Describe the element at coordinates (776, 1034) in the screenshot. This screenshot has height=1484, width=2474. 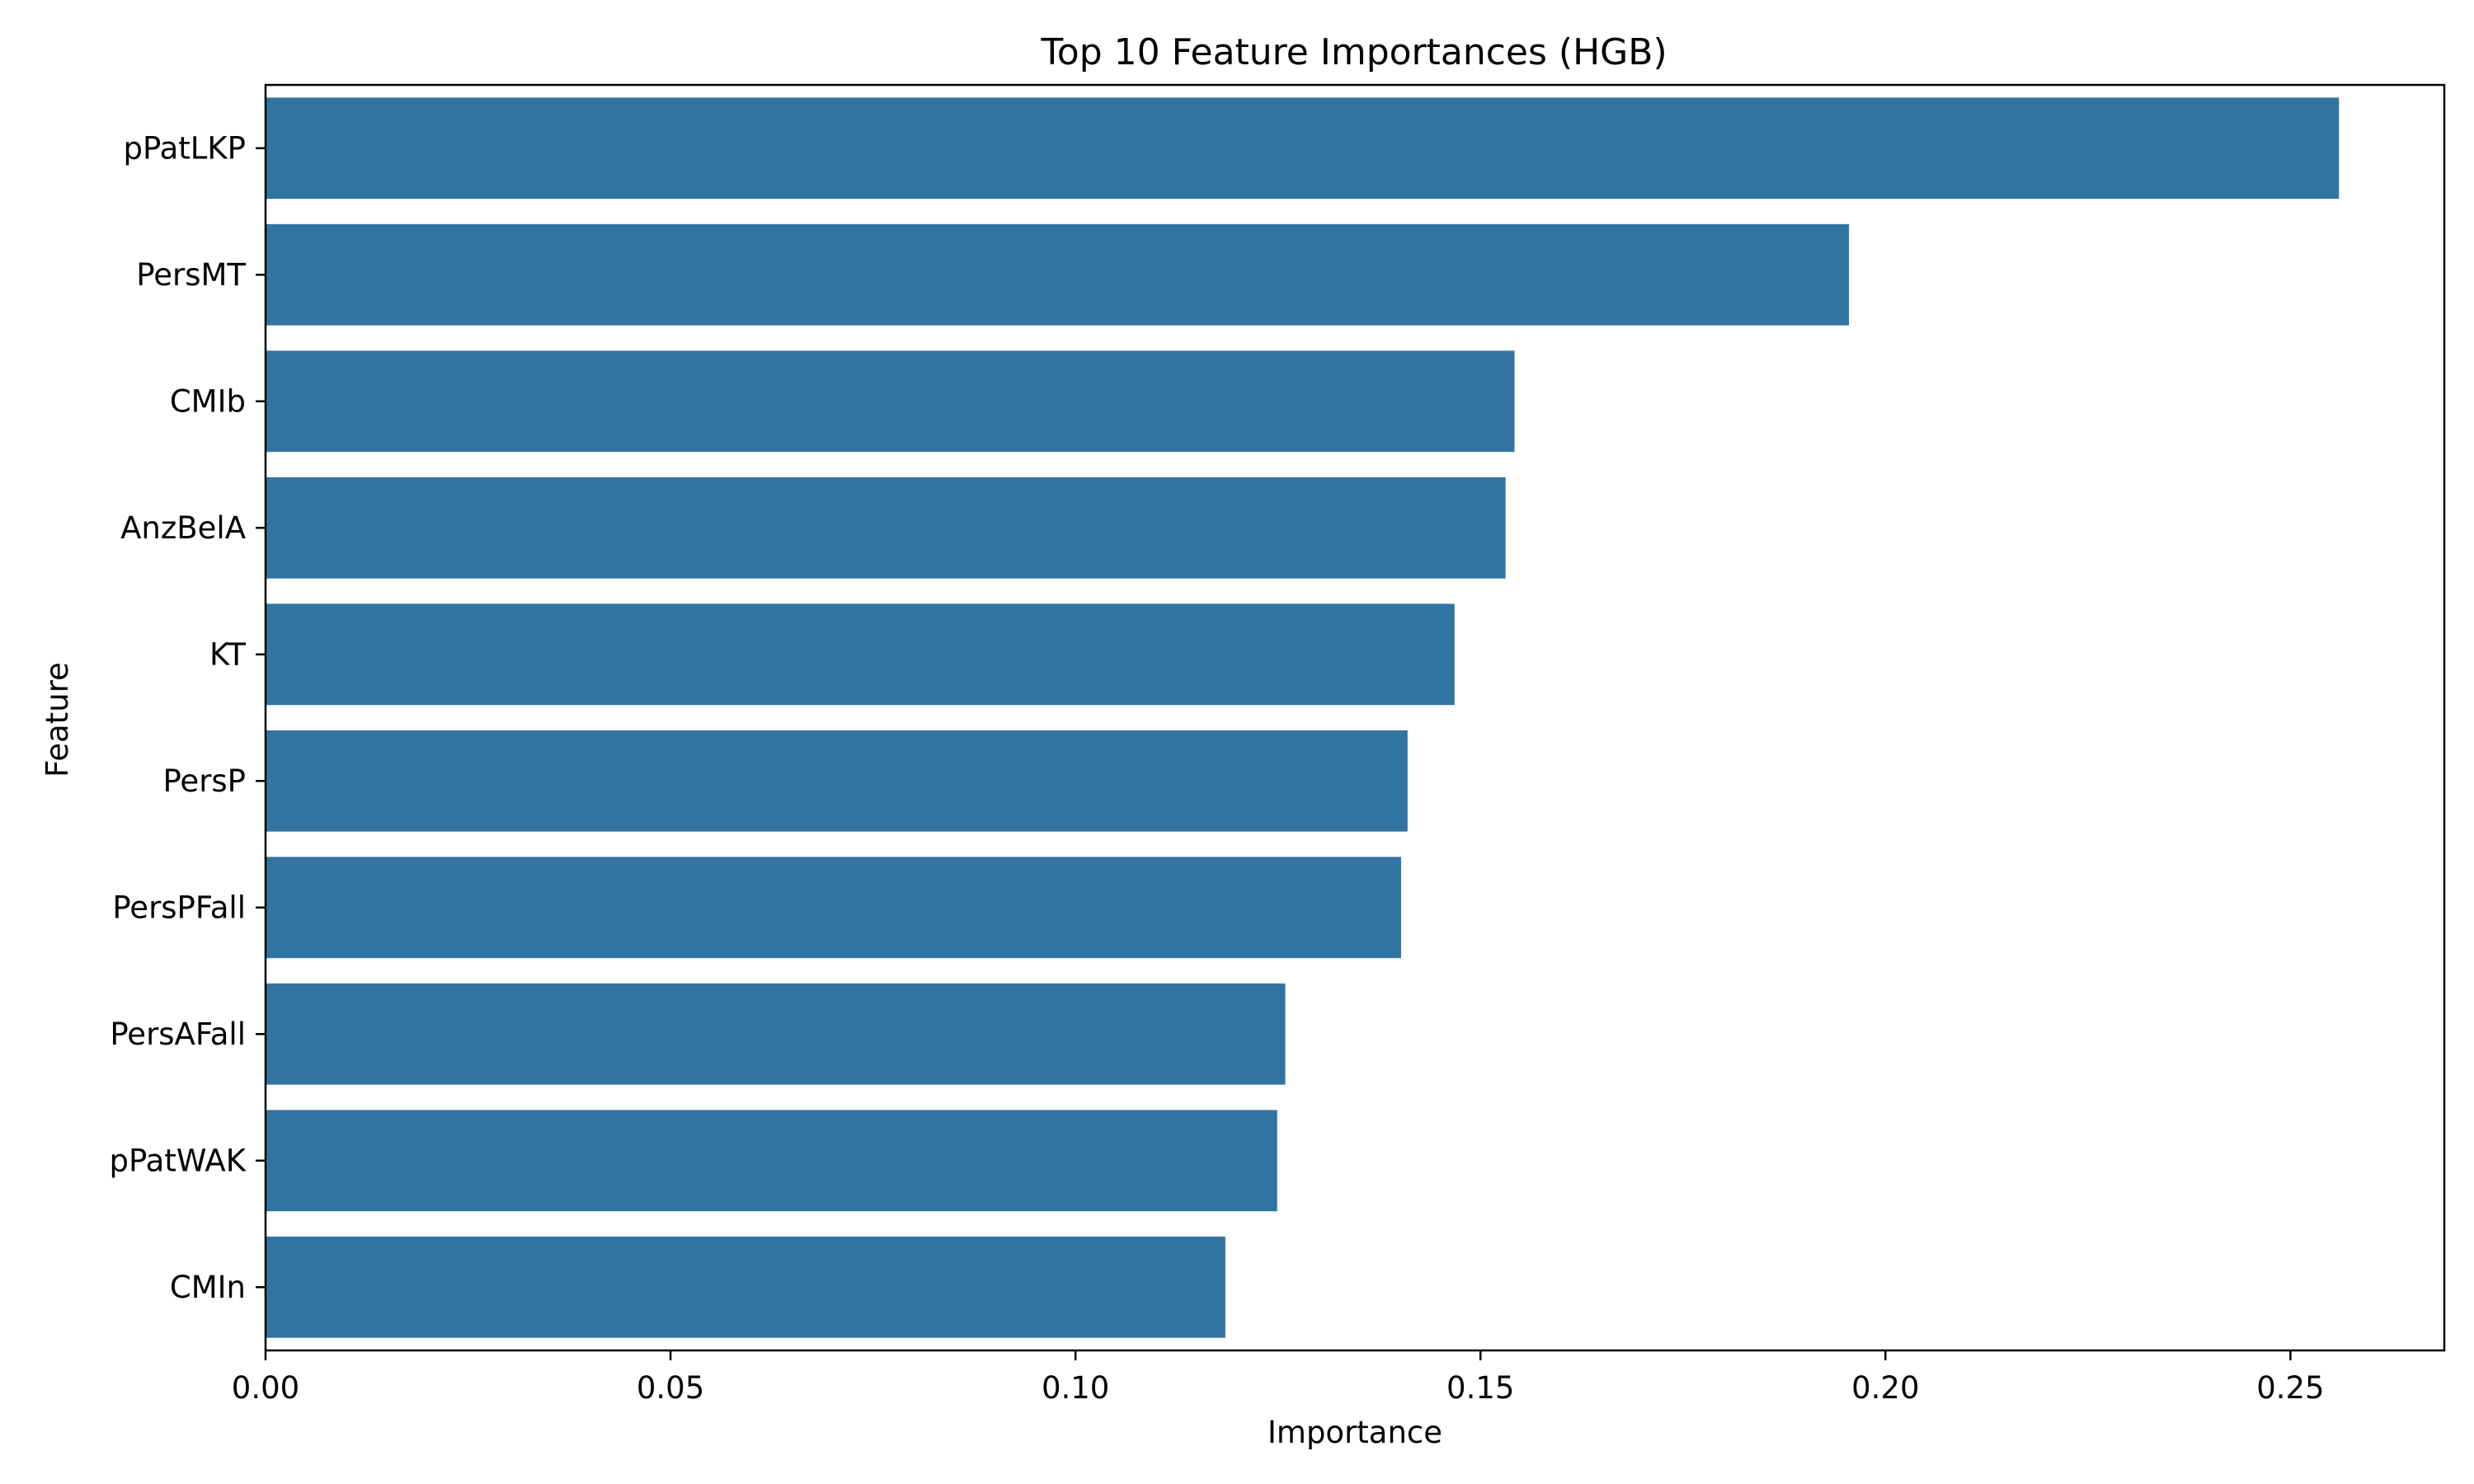
I see `bar-PersAFall` at that location.